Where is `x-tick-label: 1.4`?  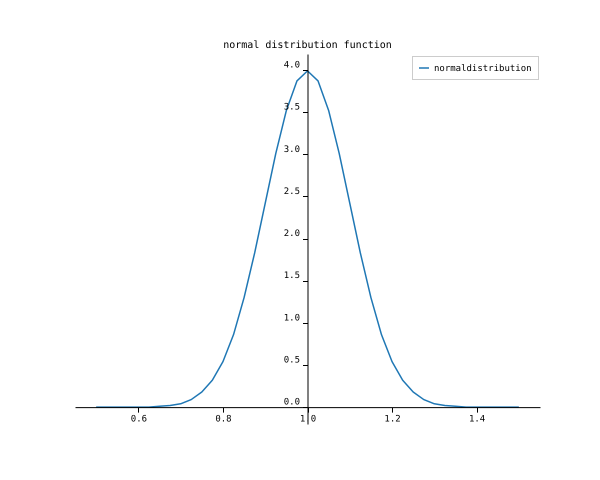
x-tick-label: 1.4 is located at coordinates (477, 419).